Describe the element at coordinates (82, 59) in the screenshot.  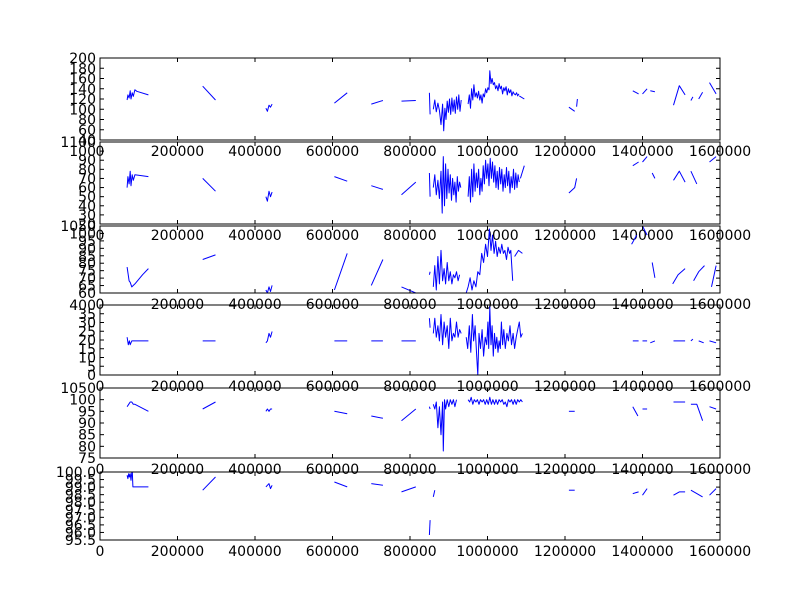
I see `y-tick-label: 200` at that location.